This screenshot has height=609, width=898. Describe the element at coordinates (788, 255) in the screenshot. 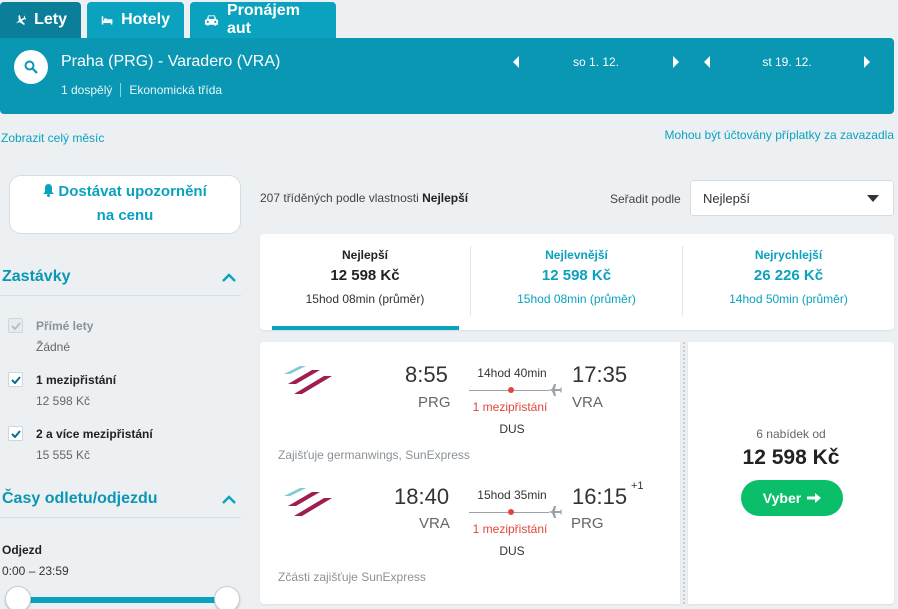

I see `summary-title: Nejrychlejší` at that location.